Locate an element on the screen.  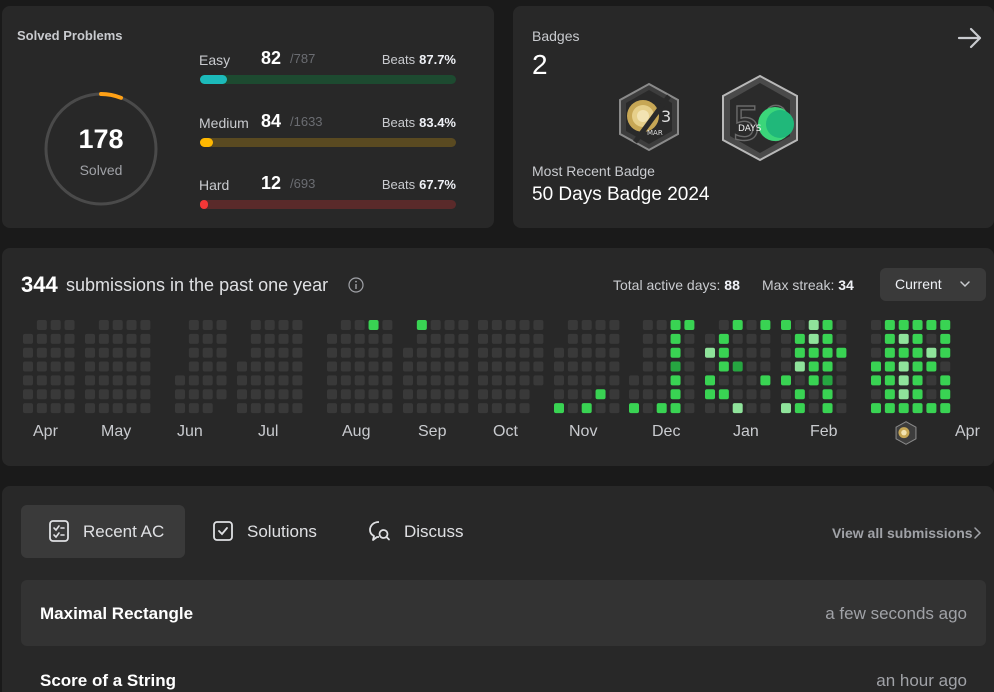
year-select-dropdown: Current is located at coordinates (933, 284).